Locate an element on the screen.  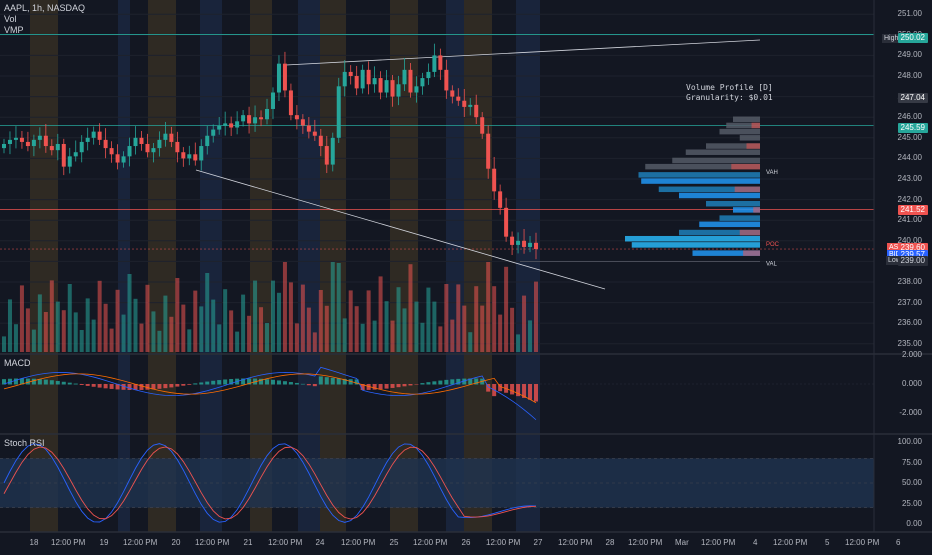
macd-pane-label: MACD is located at coordinates (17, 363).